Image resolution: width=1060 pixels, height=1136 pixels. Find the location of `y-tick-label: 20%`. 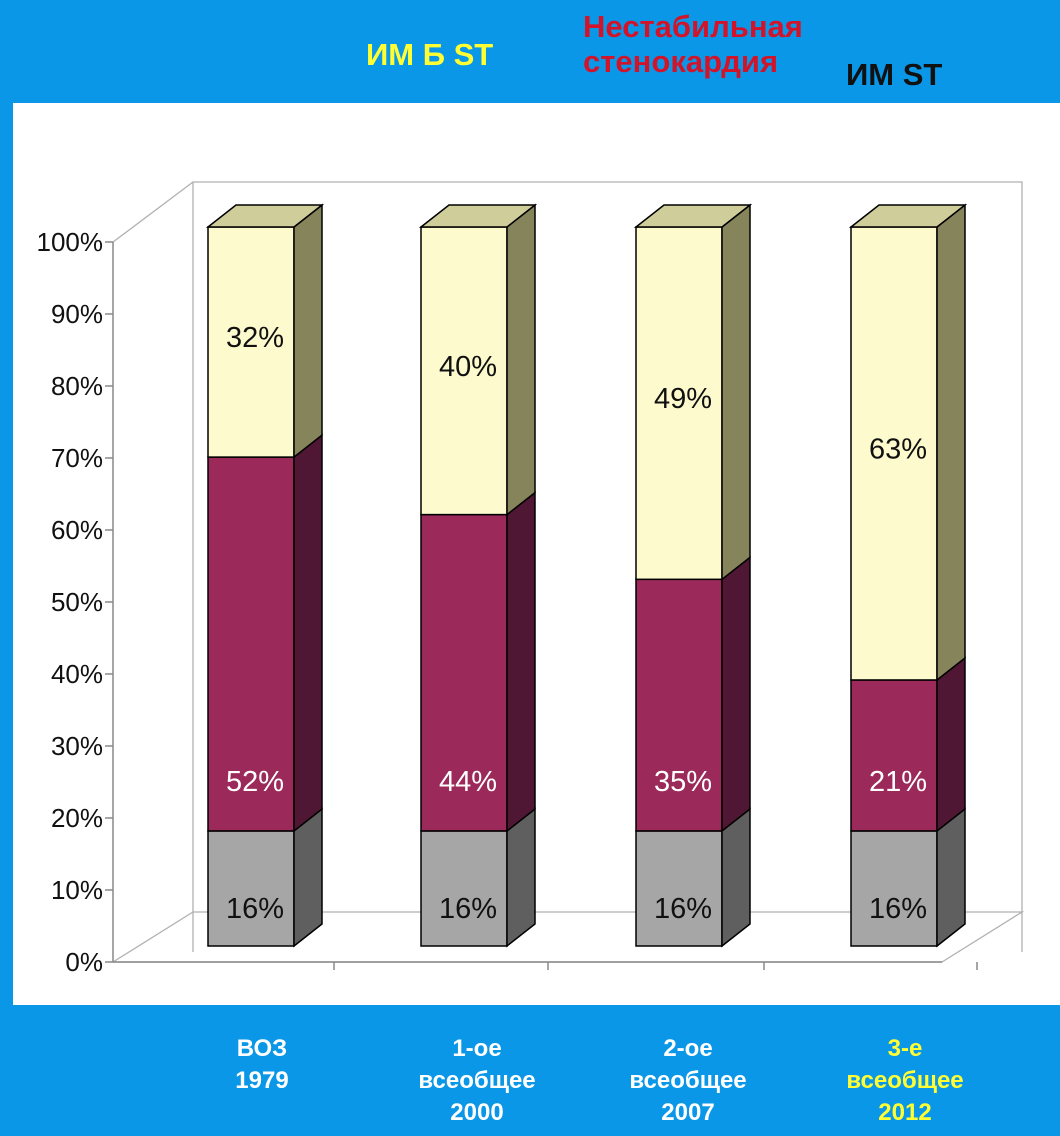

y-tick-label: 20% is located at coordinates (77, 818).